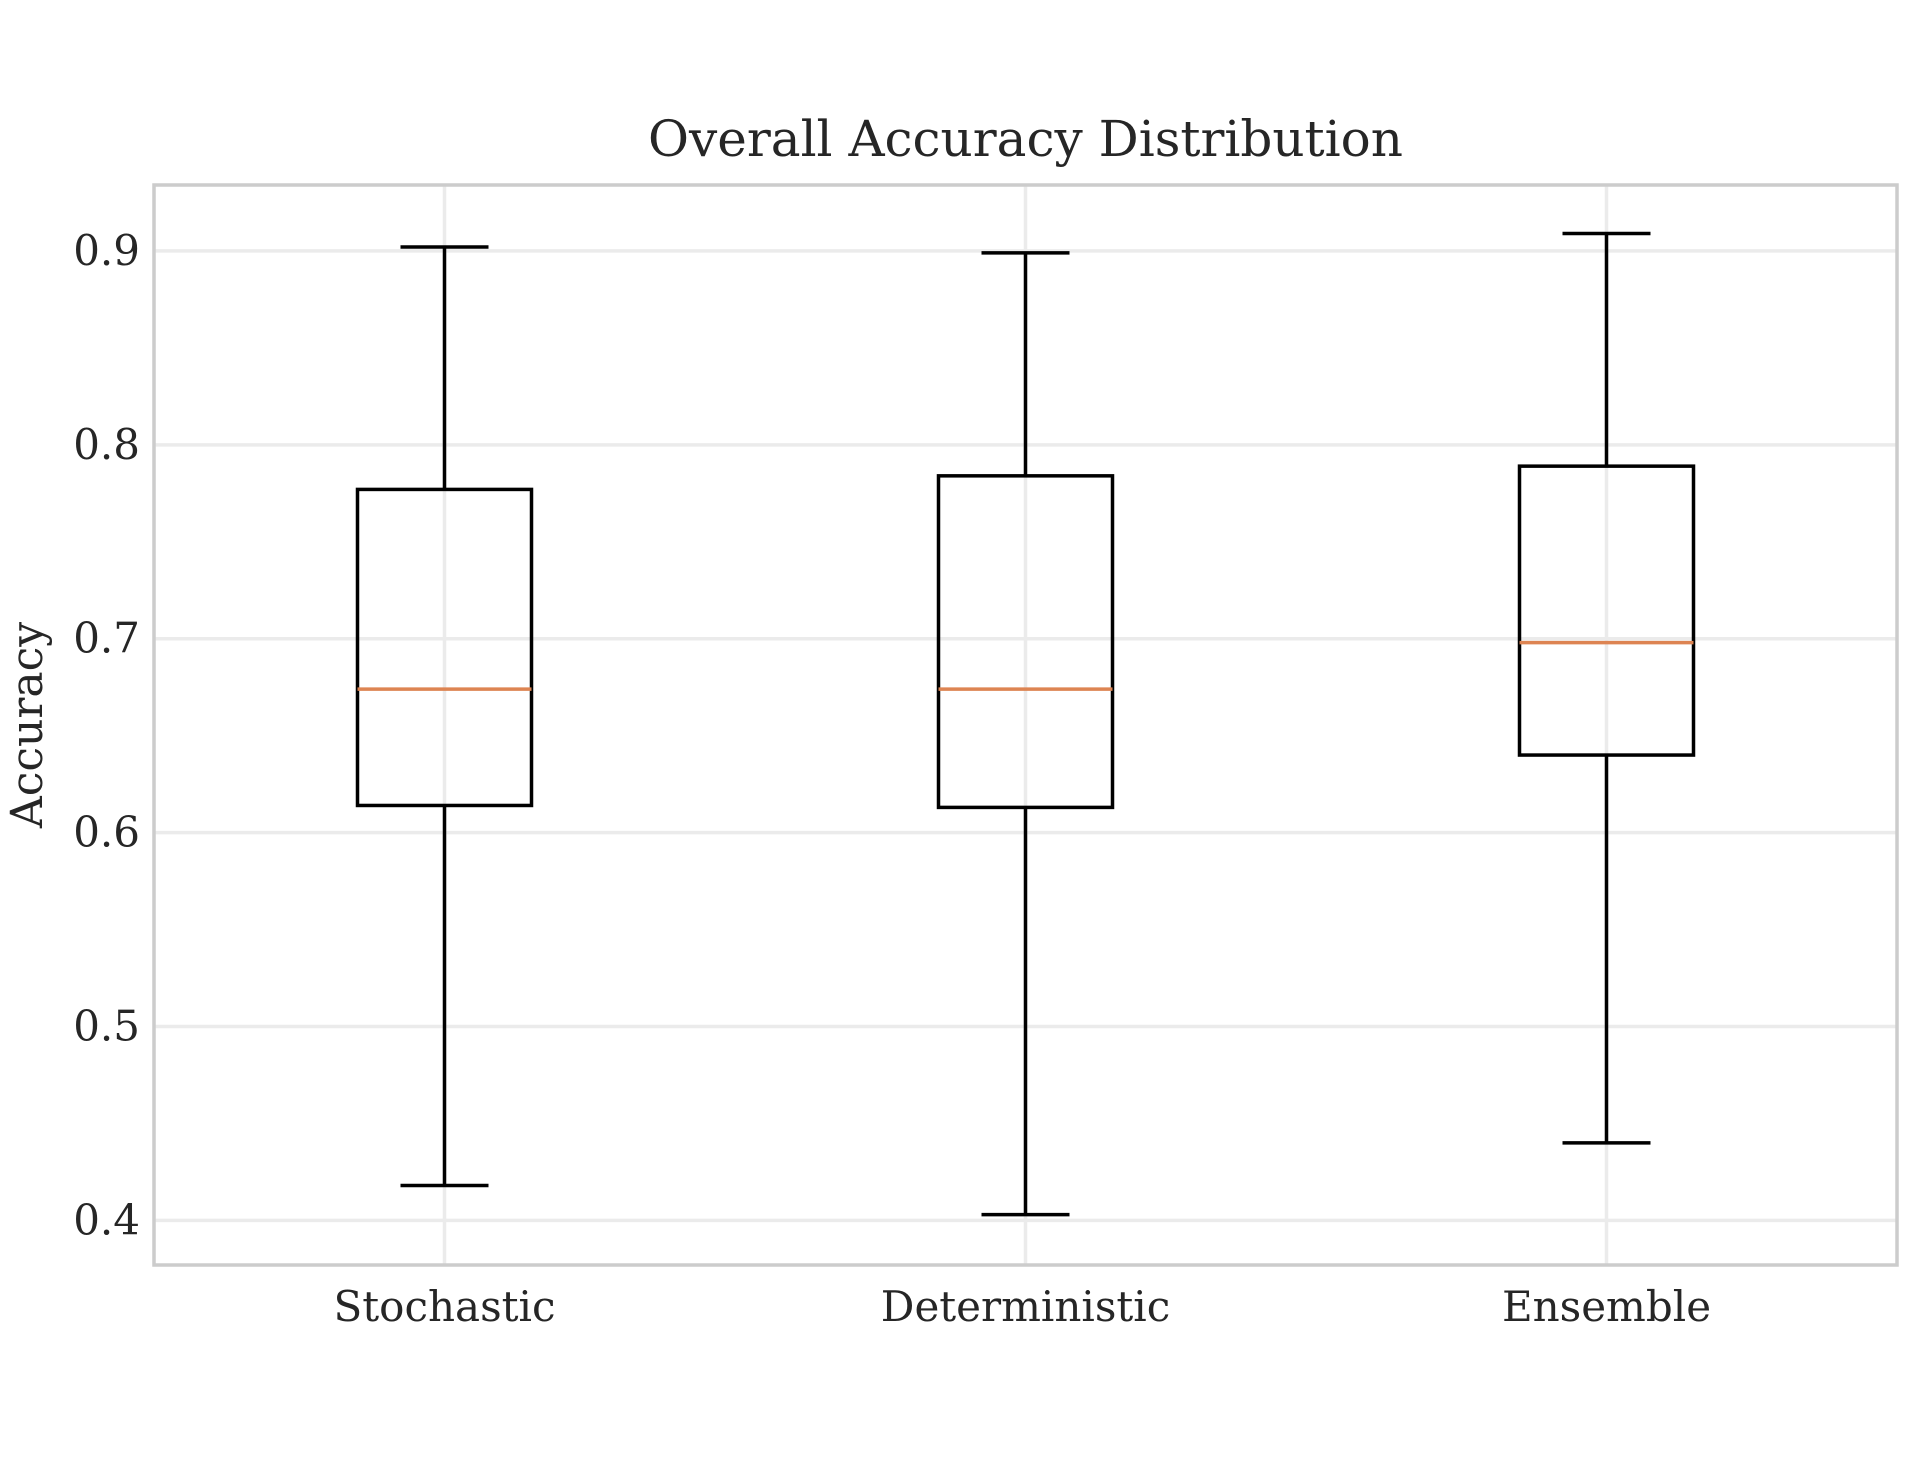 The image size is (1920, 1466). What do you see at coordinates (1606, 1306) in the screenshot?
I see `x-tick-label: Ensemble` at bounding box center [1606, 1306].